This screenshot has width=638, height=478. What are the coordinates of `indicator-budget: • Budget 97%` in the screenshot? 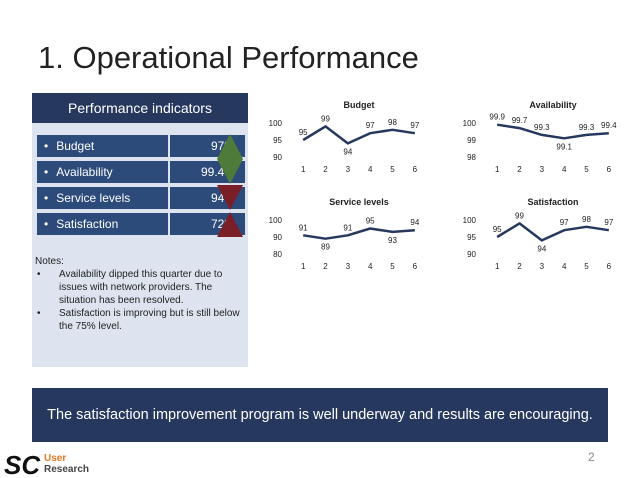 It's located at (141, 146).